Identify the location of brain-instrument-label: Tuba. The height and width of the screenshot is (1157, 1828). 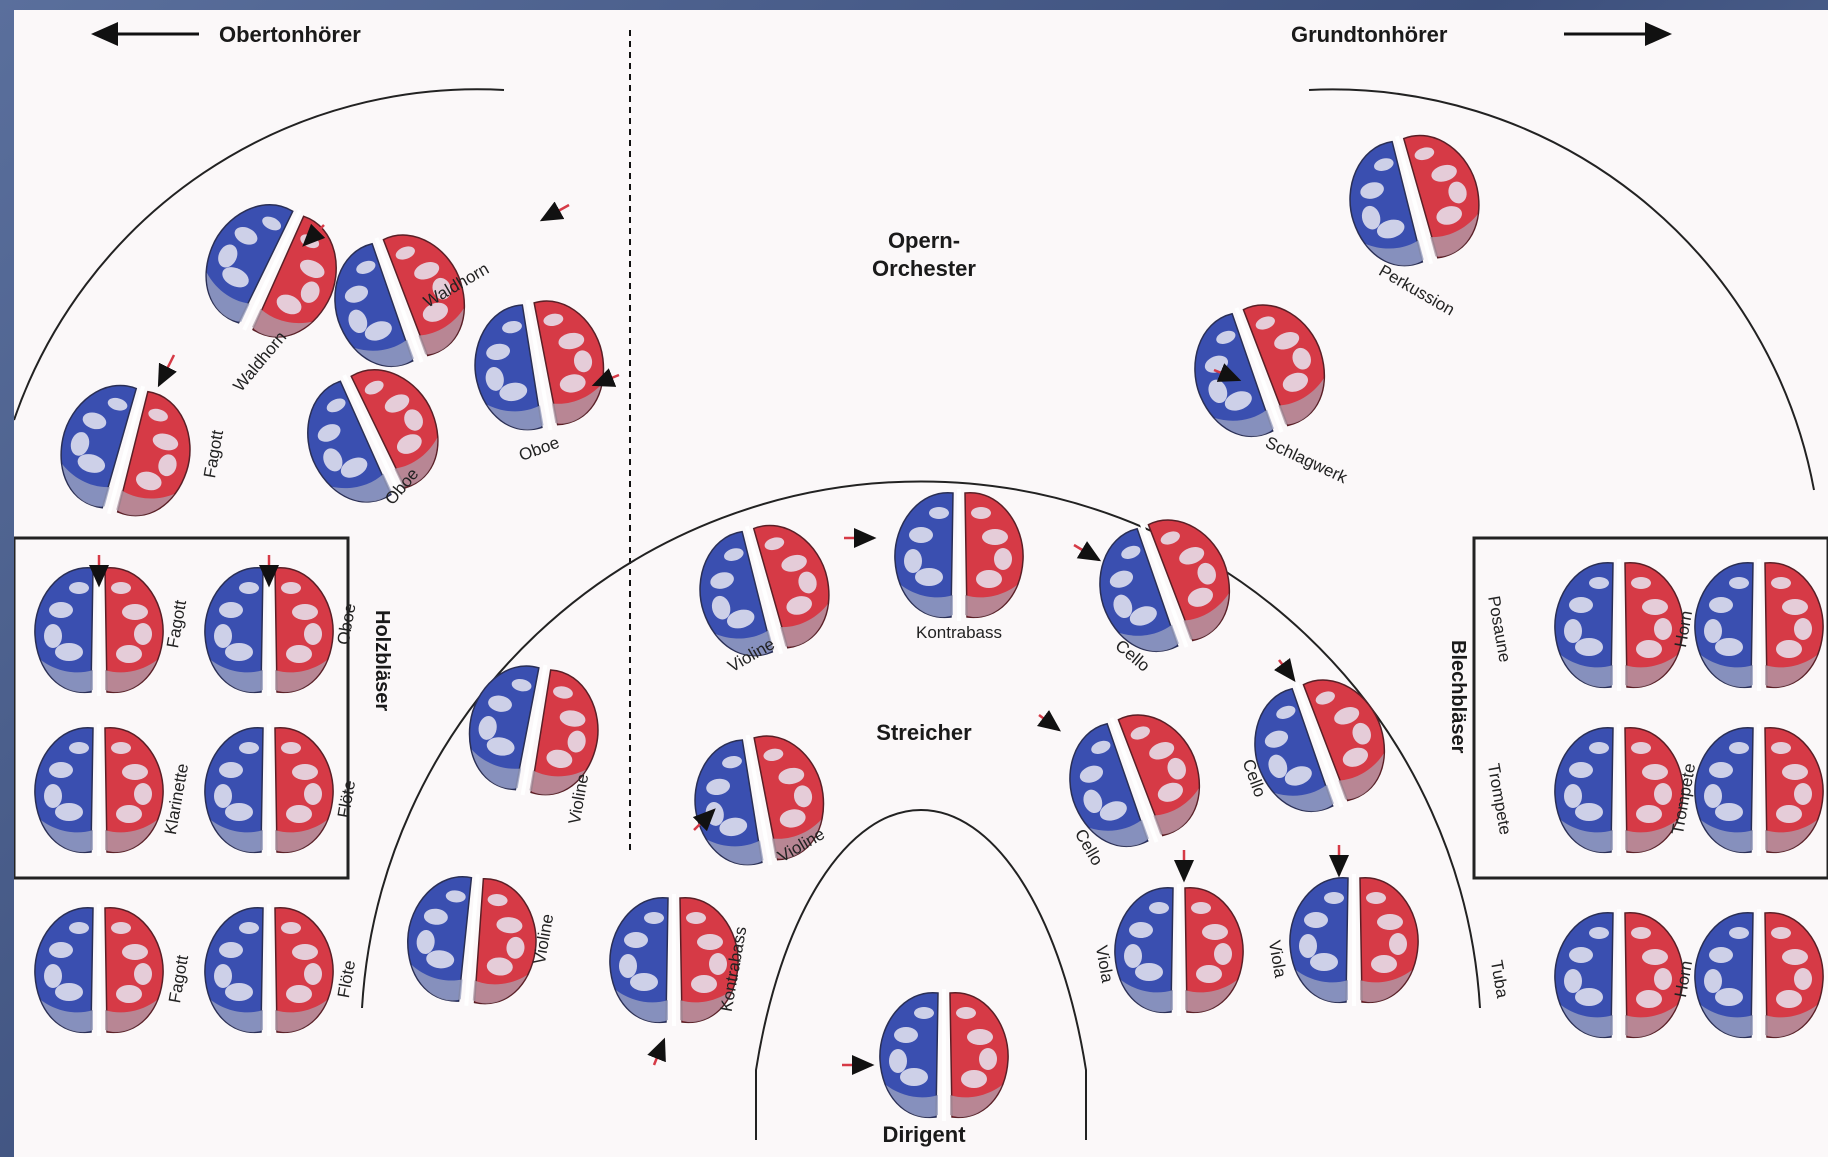
(1499, 979).